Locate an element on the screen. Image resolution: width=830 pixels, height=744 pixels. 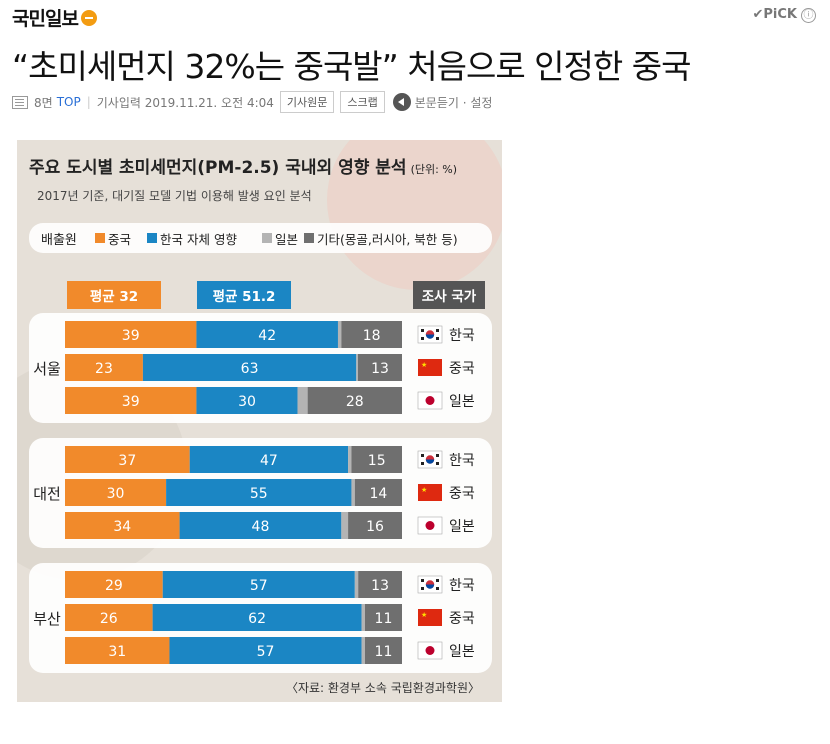
pick-label: ✔PiCK is located at coordinates (775, 14).